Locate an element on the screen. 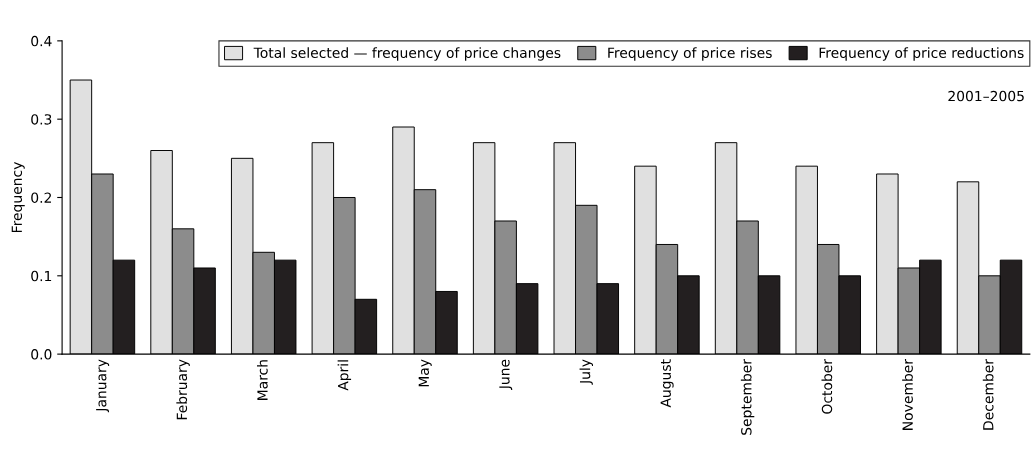 The height and width of the screenshot is (454, 1035). x-tick-label: January is located at coordinates (103, 386).